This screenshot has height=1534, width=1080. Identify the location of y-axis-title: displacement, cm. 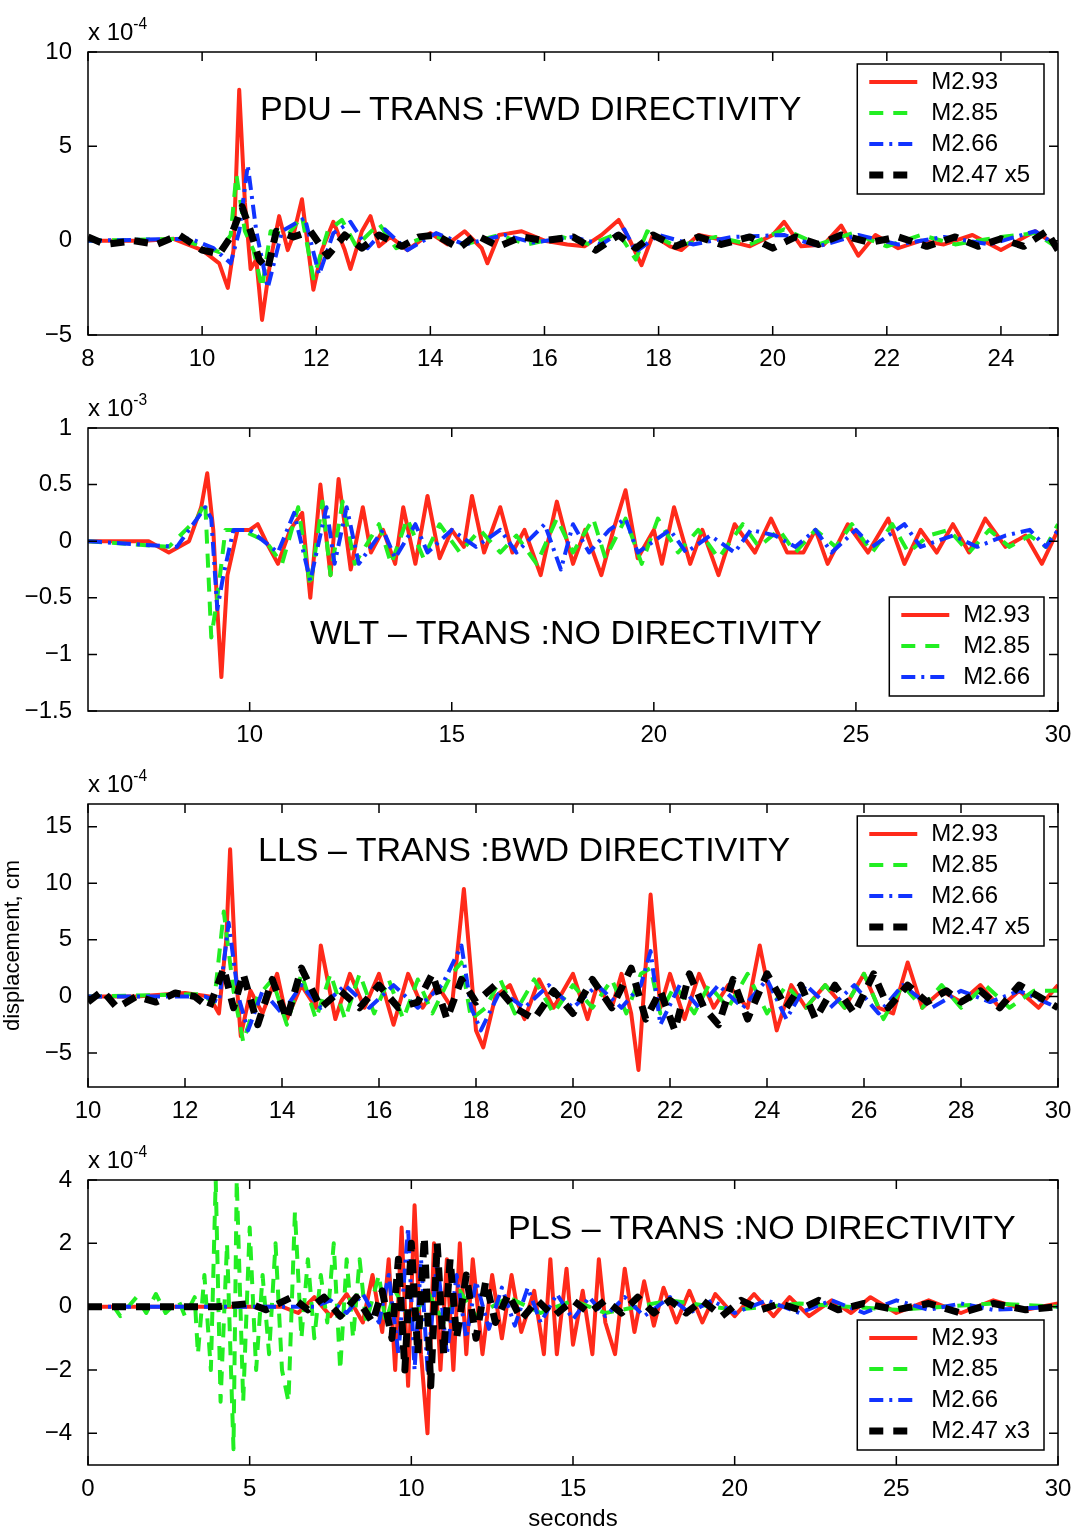
(12, 945).